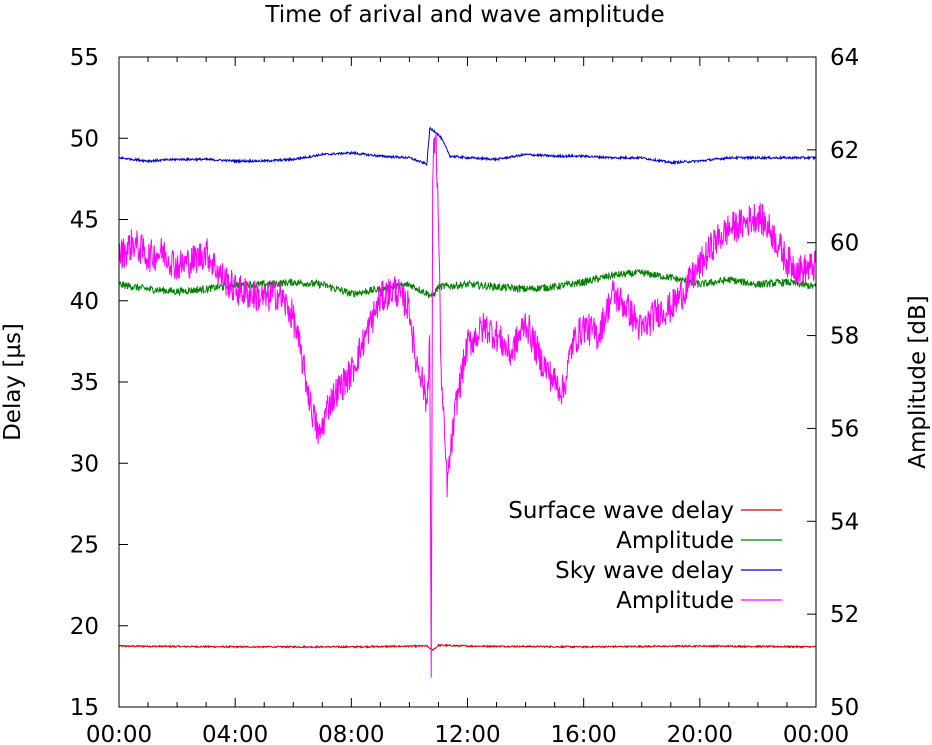 The width and height of the screenshot is (932, 745). I want to click on y2-tick-label: 54, so click(844, 522).